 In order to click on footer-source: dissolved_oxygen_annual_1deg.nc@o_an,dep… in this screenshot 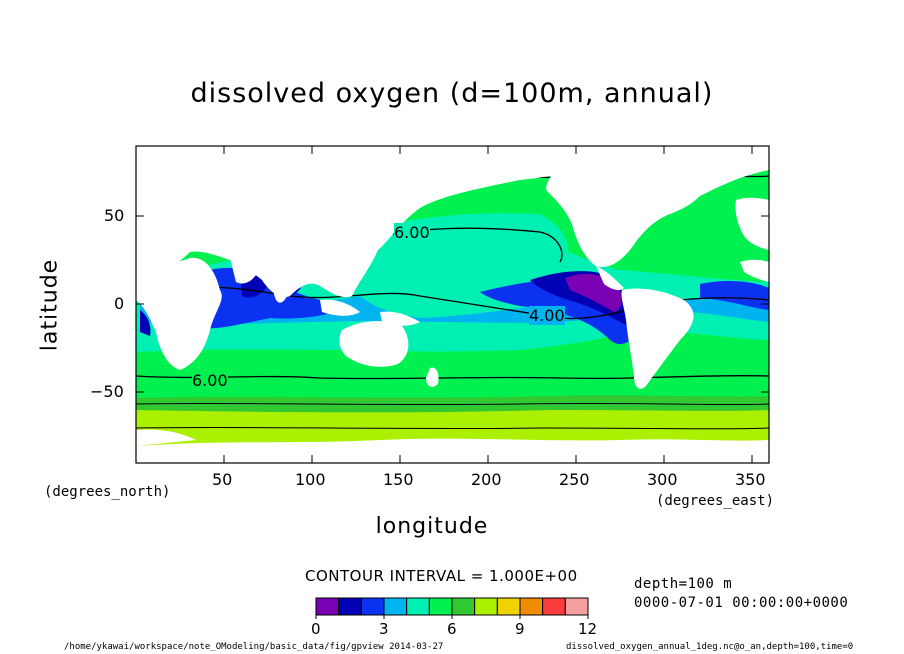, I will do `click(710, 647)`.